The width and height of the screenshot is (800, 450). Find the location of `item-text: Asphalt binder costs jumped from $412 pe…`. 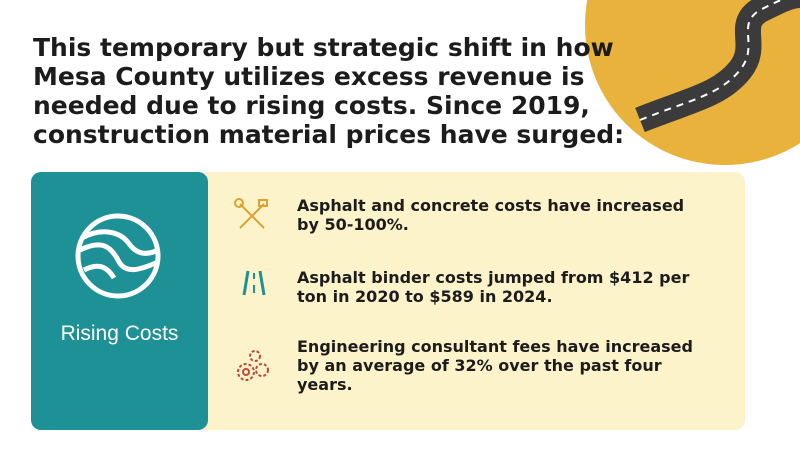

item-text: Asphalt binder costs jumped from $412 pe… is located at coordinates (493, 287).